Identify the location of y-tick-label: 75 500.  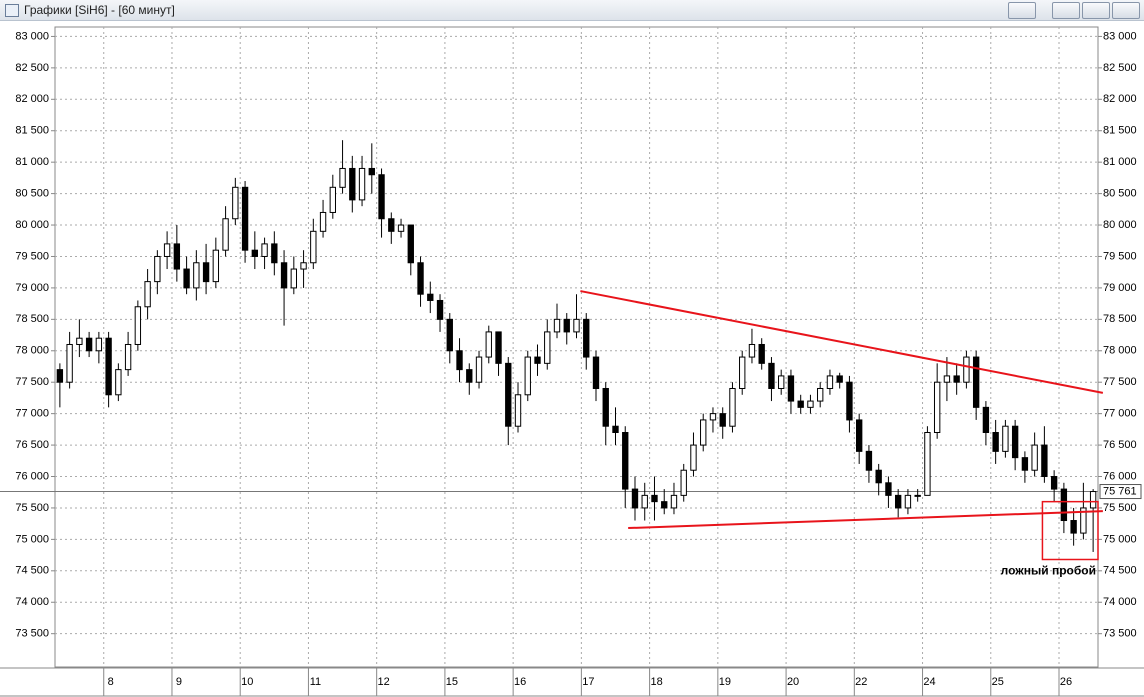
(32, 508).